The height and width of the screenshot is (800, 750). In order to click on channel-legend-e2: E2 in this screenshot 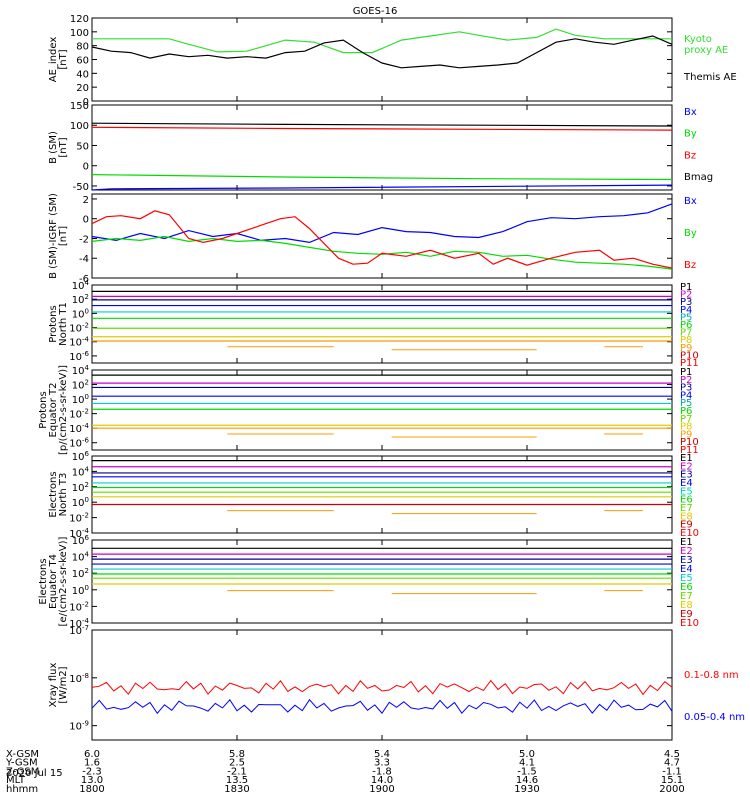, I will do `click(686, 551)`.